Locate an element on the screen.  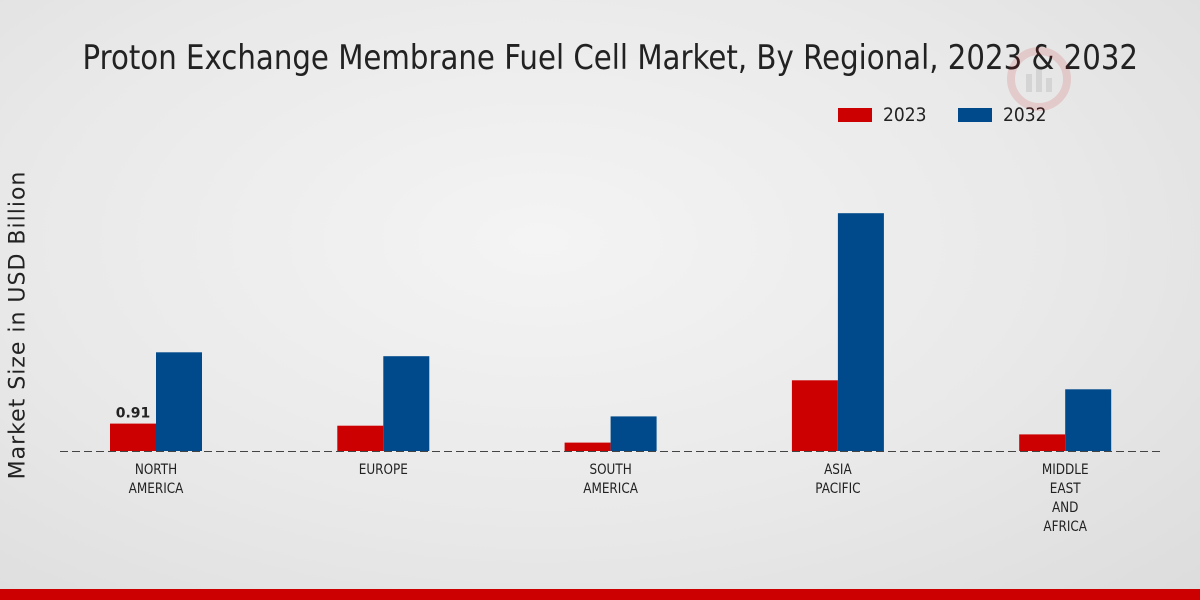
legend-item-2032: 2032 is located at coordinates (1004, 115).